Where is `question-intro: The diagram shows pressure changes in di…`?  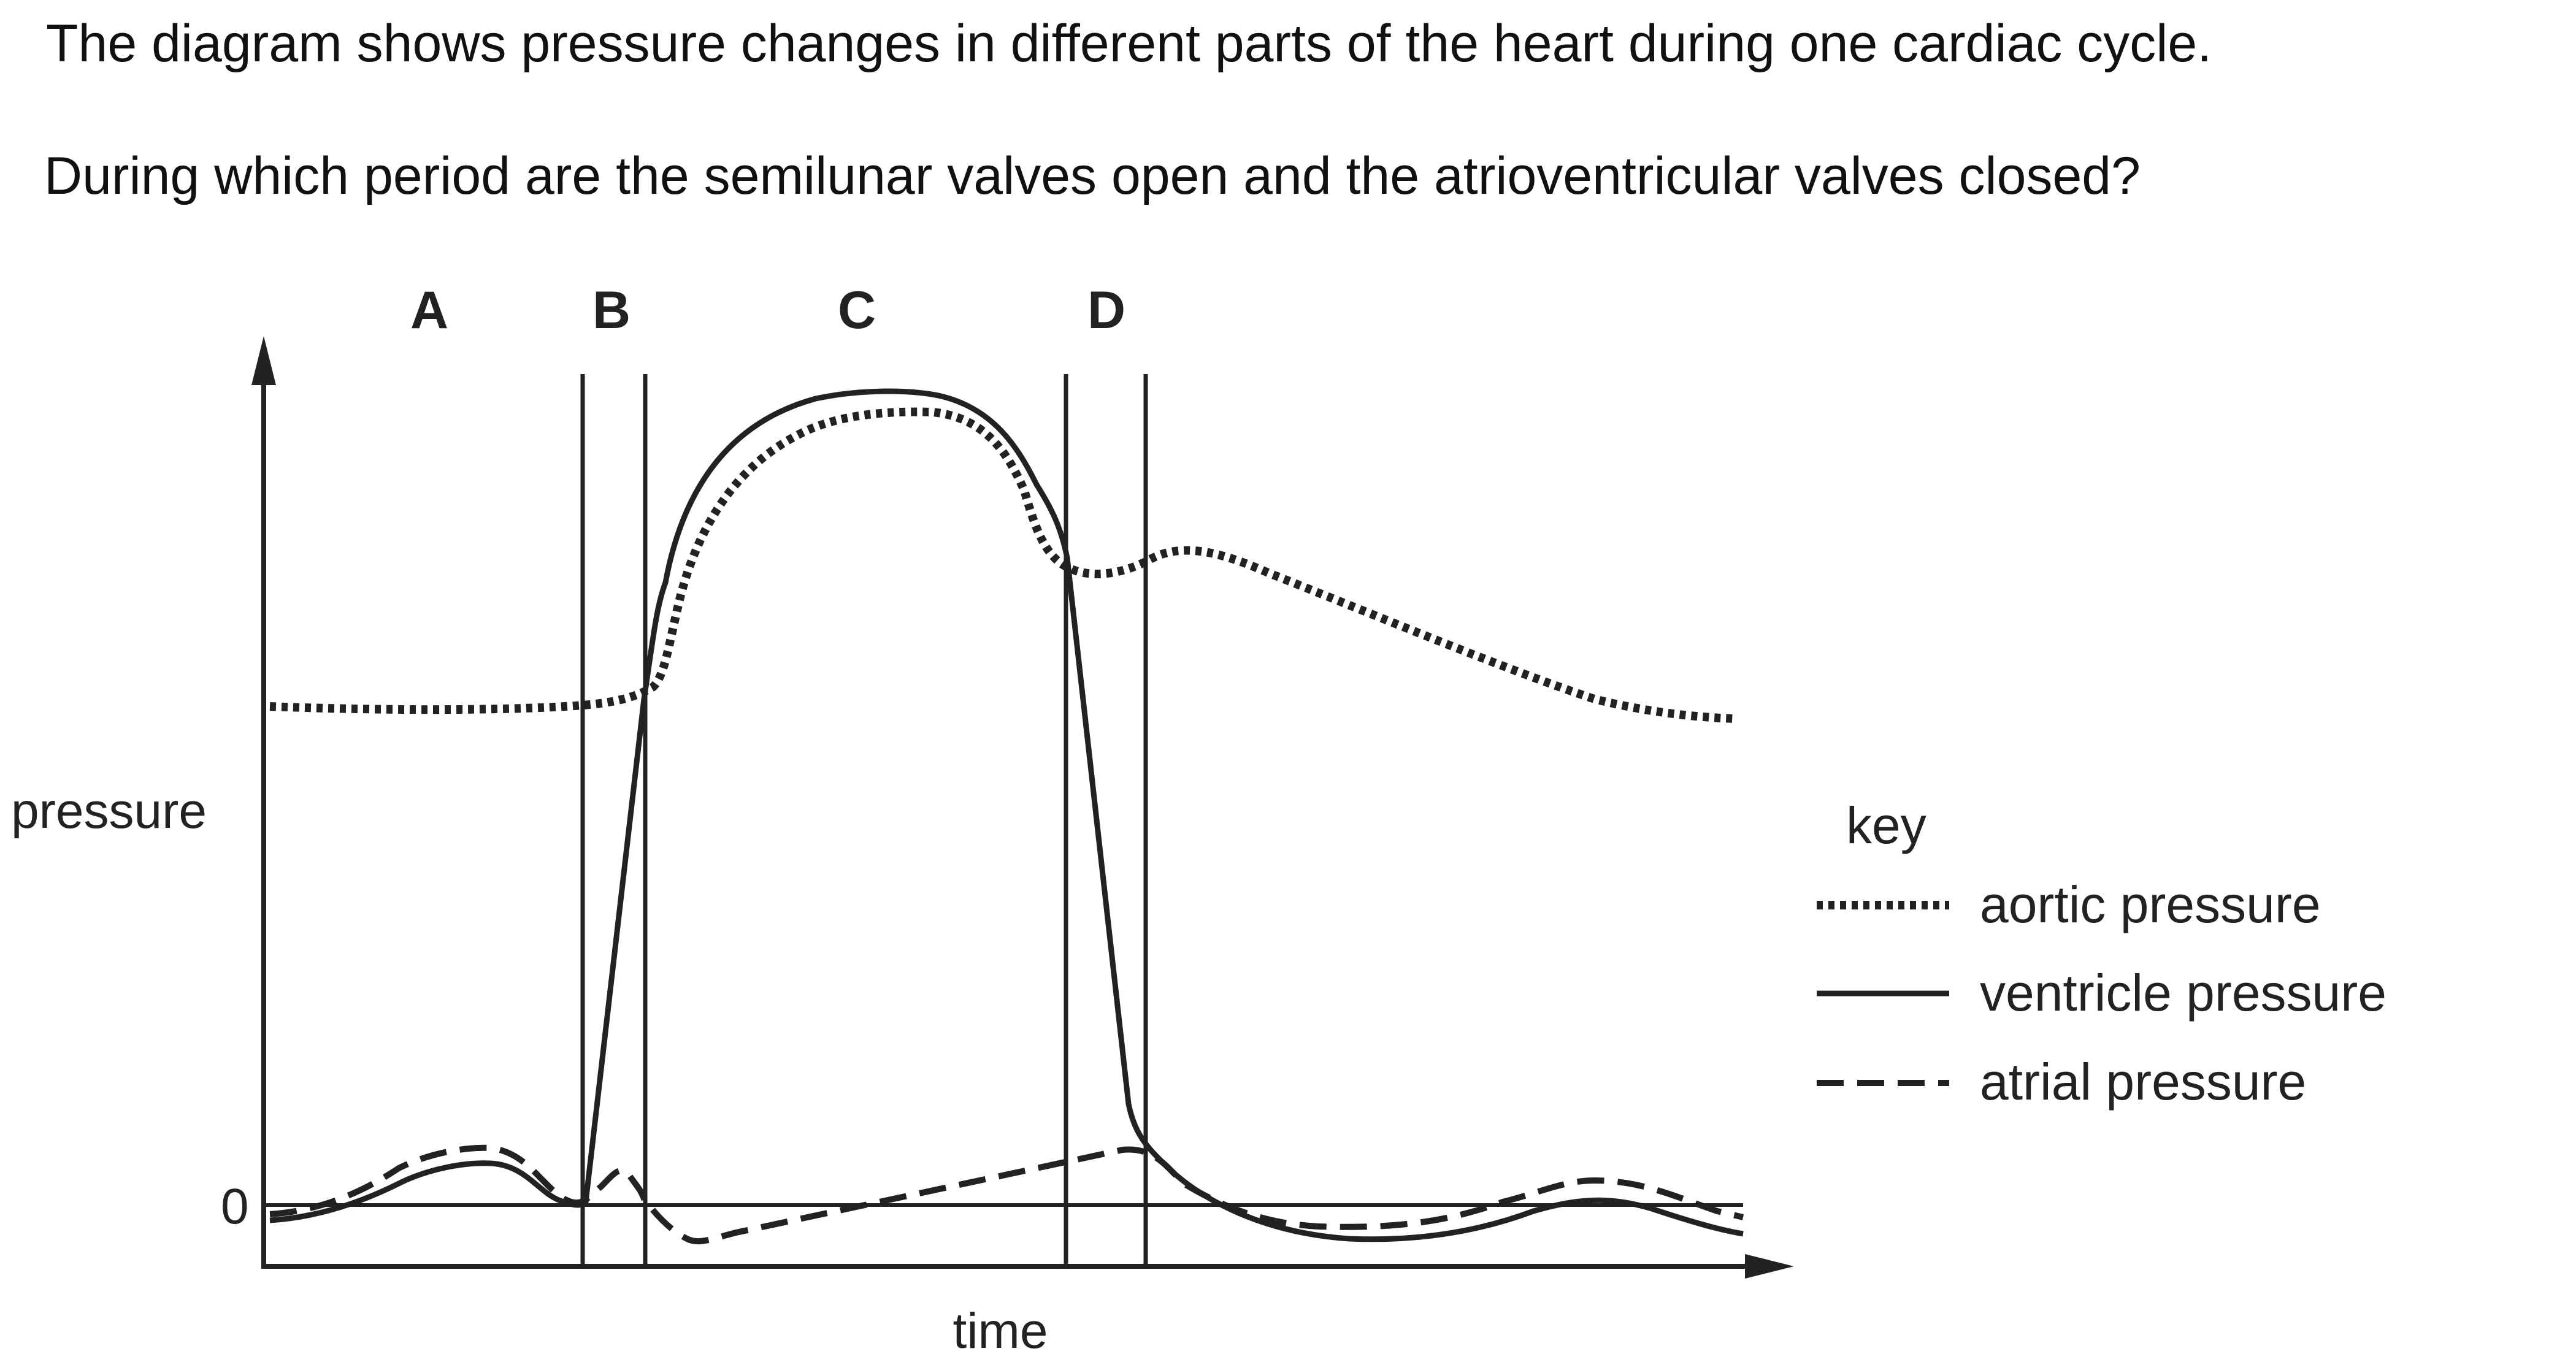
question-intro: The diagram shows pressure changes in di… is located at coordinates (1129, 43).